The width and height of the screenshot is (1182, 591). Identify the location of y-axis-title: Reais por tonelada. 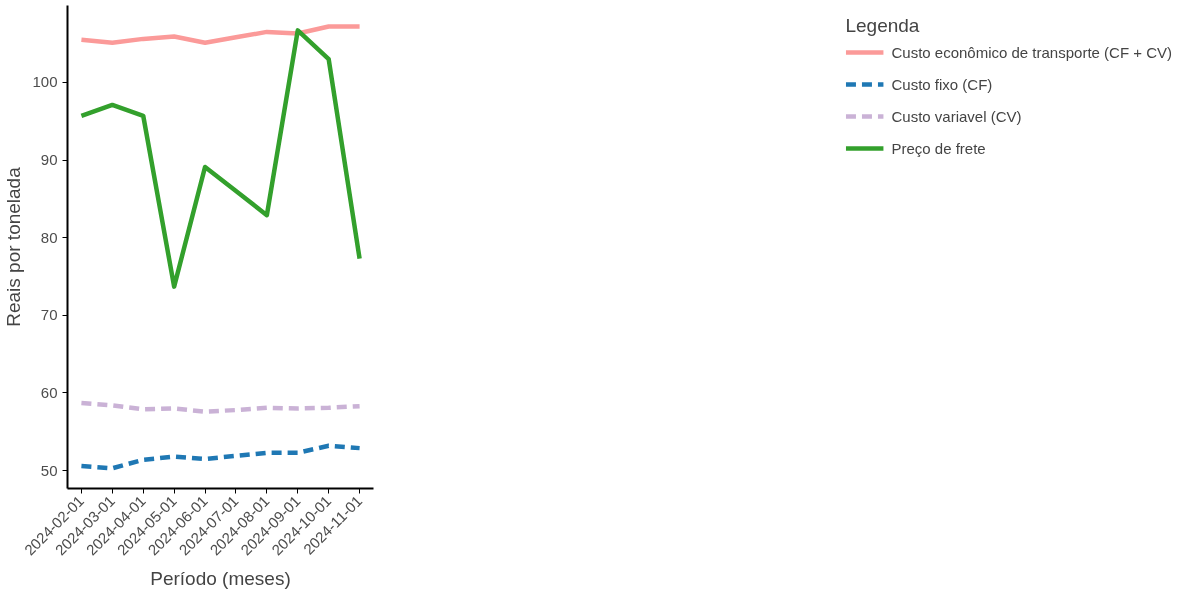
(14, 246).